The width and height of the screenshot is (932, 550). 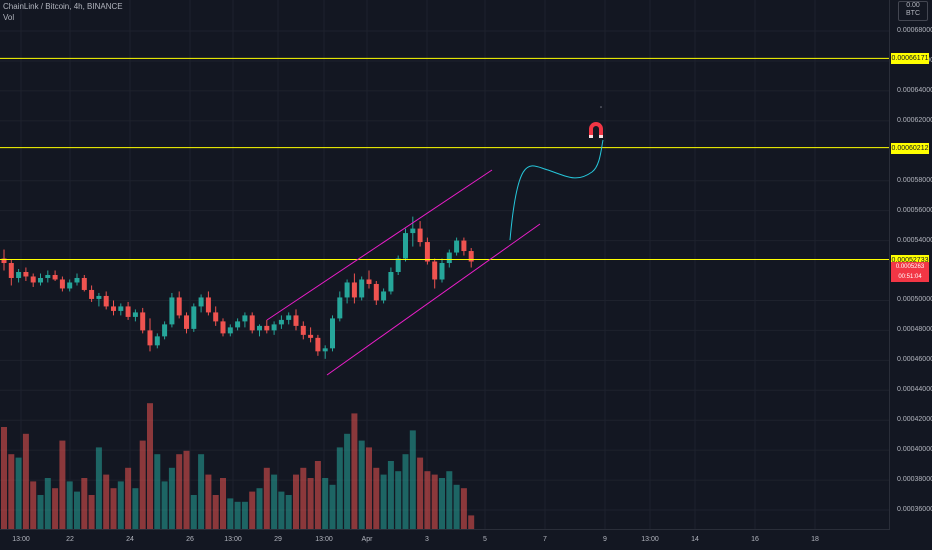 What do you see at coordinates (63, 12) in the screenshot?
I see `chart-legend: ChainLink / Bitcoin, 4h, BINANCE Vol` at bounding box center [63, 12].